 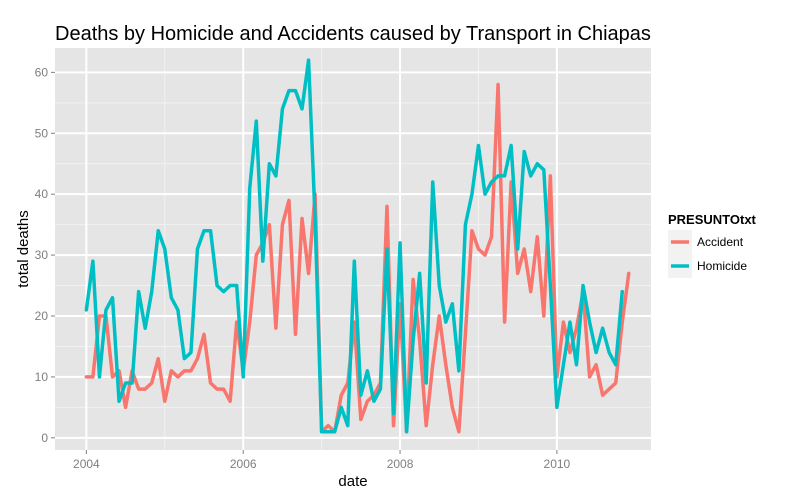 I want to click on y-tick-label: 50, so click(x=42, y=133).